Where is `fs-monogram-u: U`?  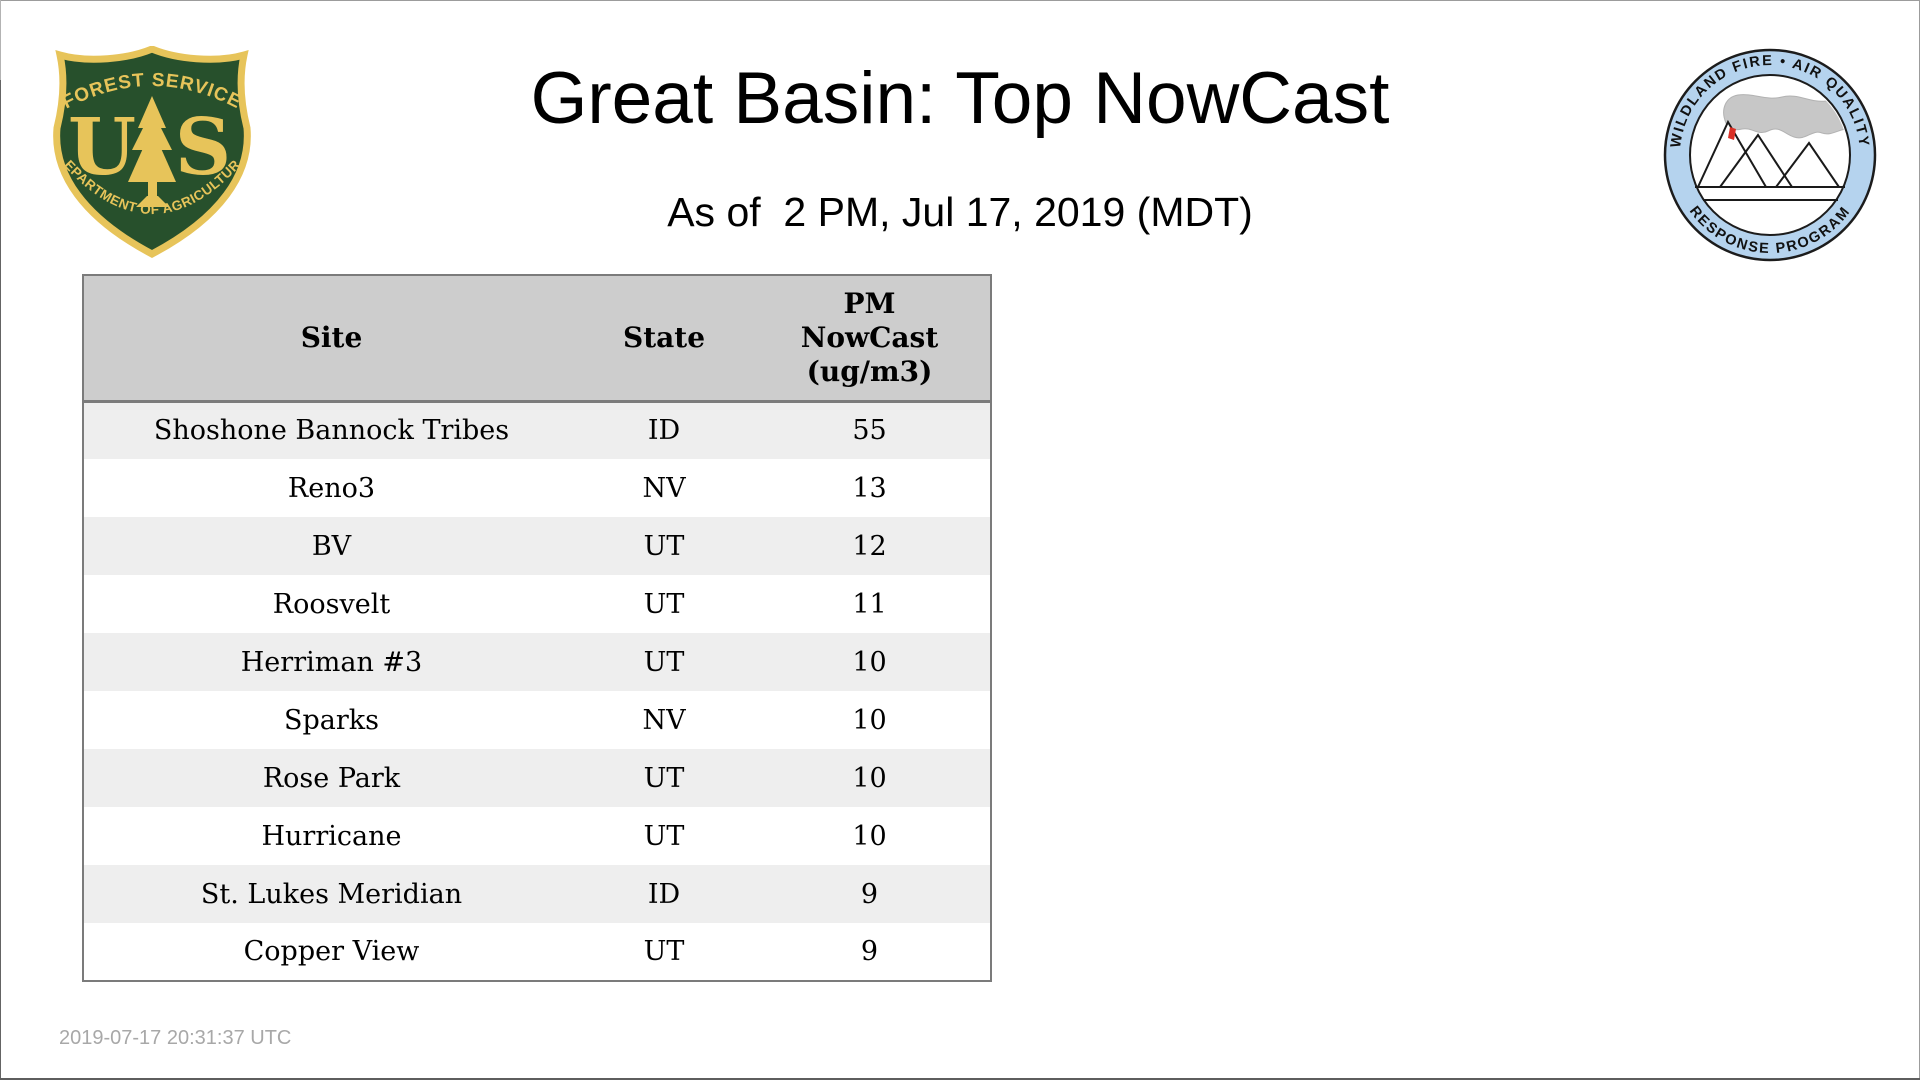
fs-monogram-u: U is located at coordinates (102, 147).